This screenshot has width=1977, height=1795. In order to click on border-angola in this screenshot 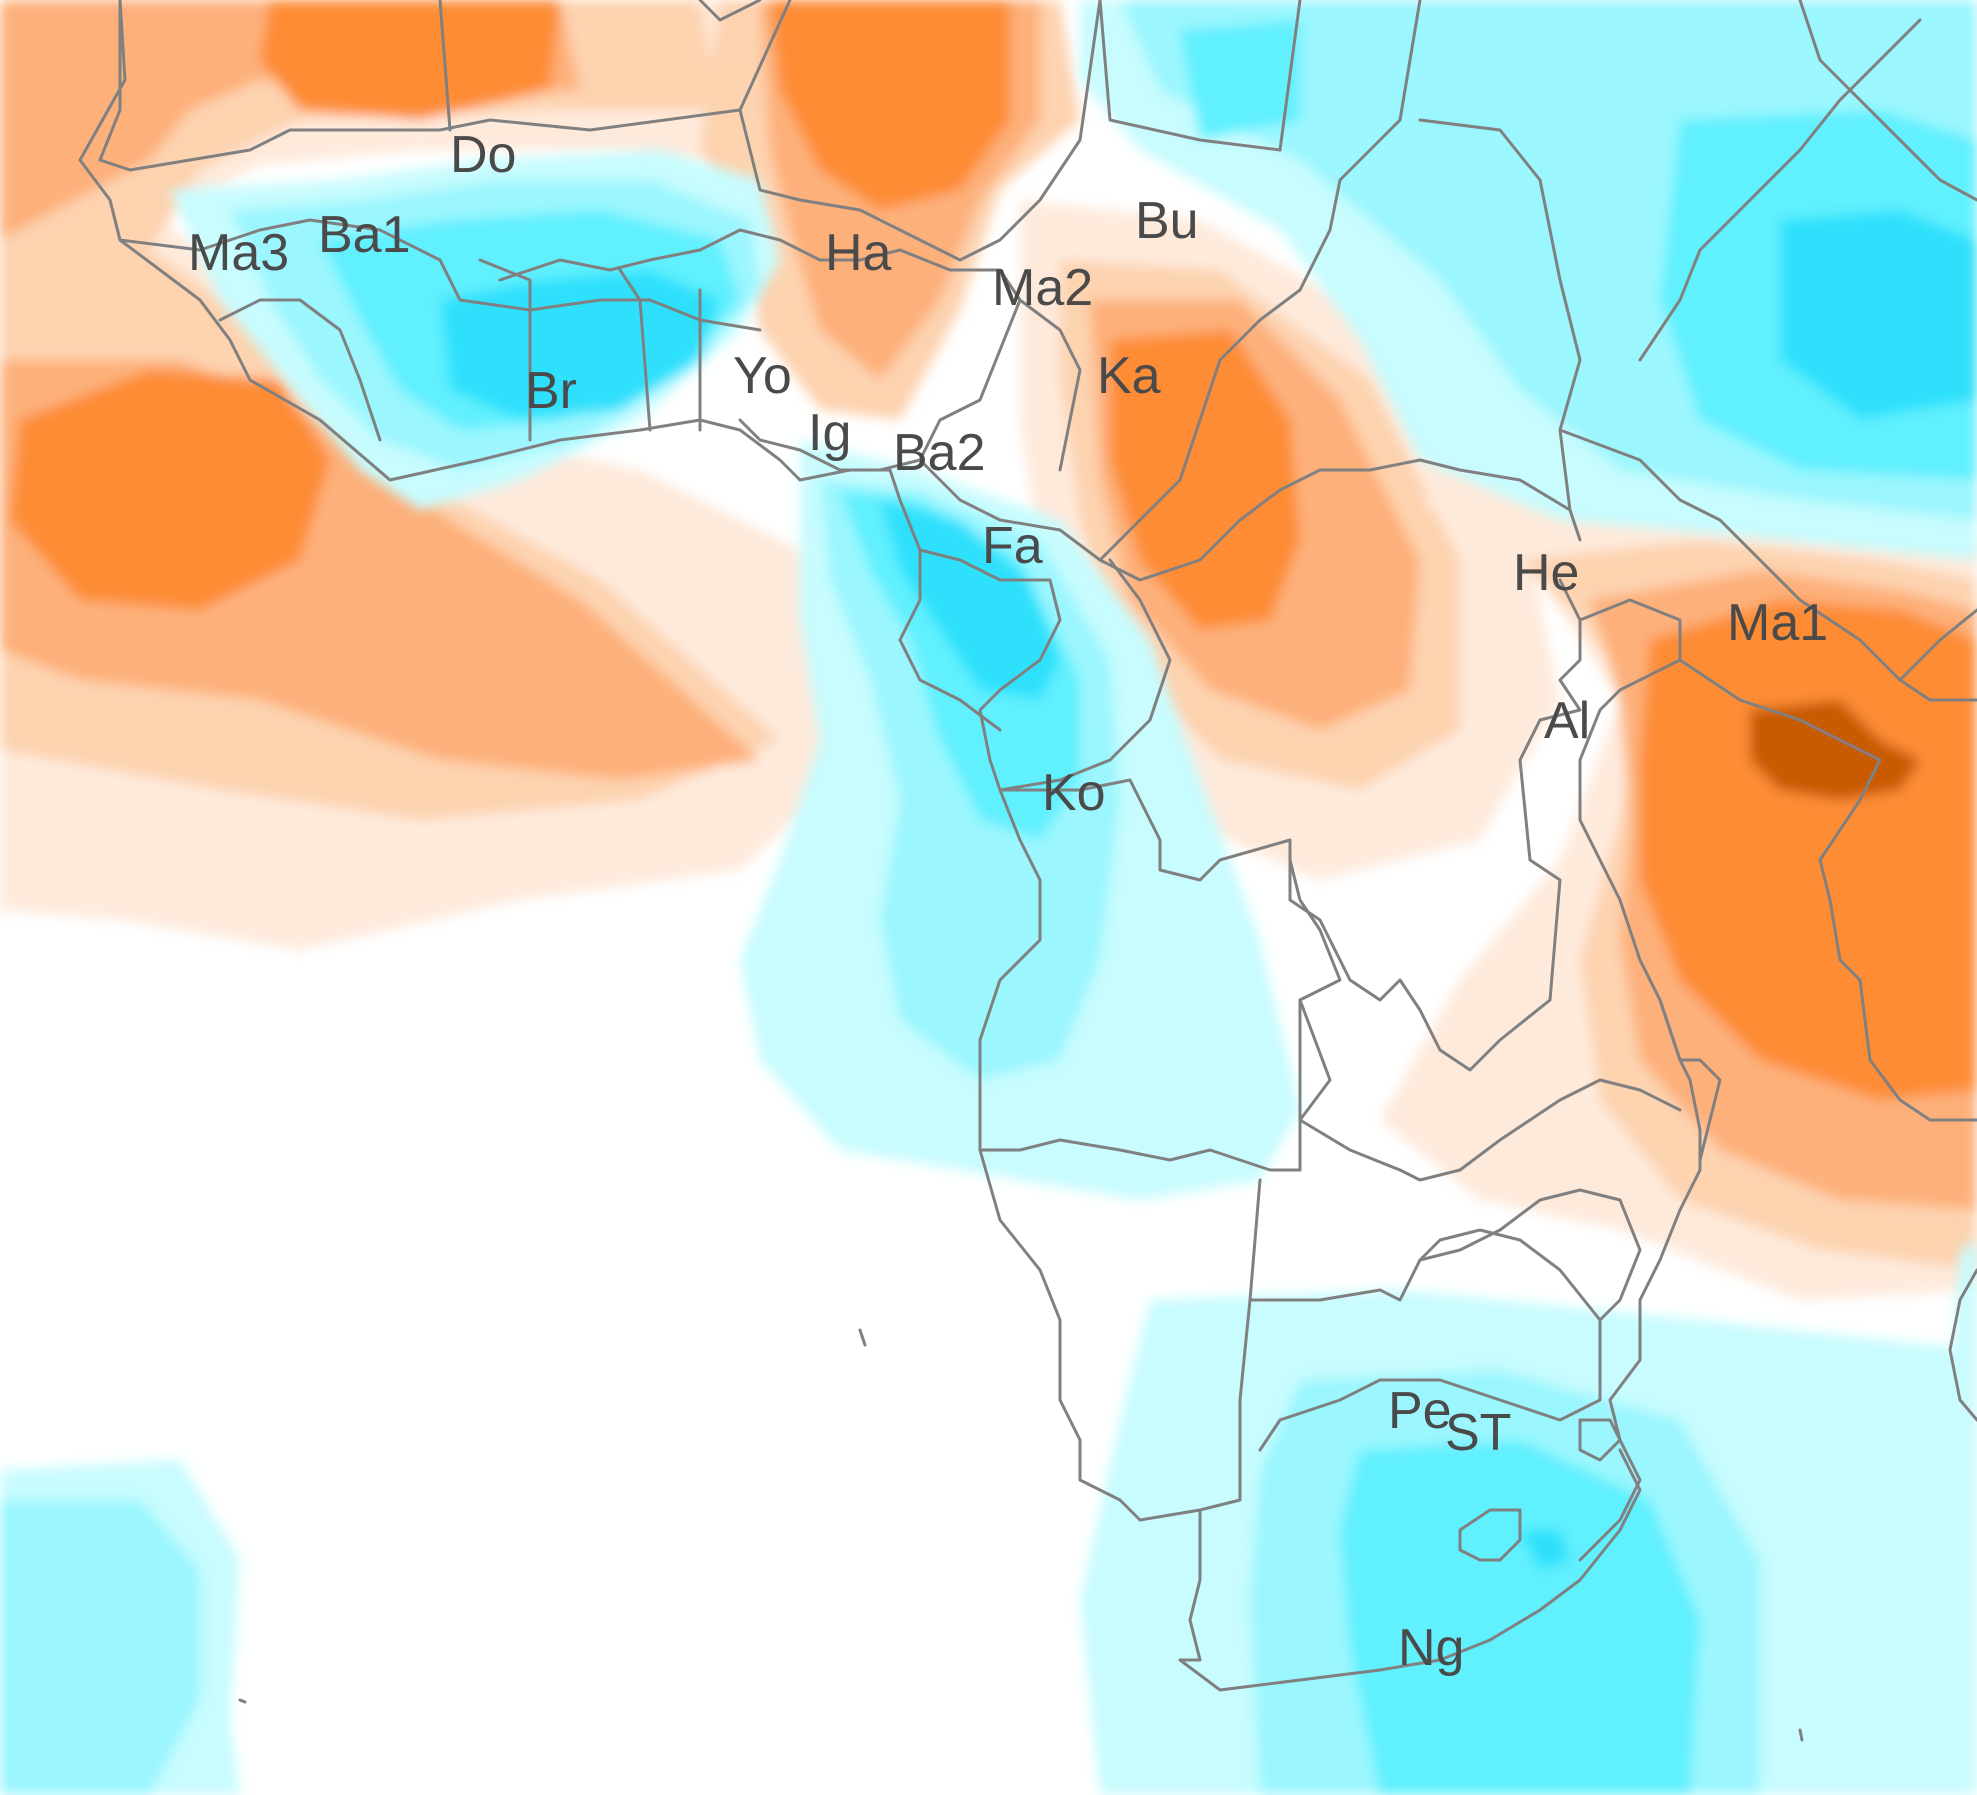, I will do `click(1160, 980)`.